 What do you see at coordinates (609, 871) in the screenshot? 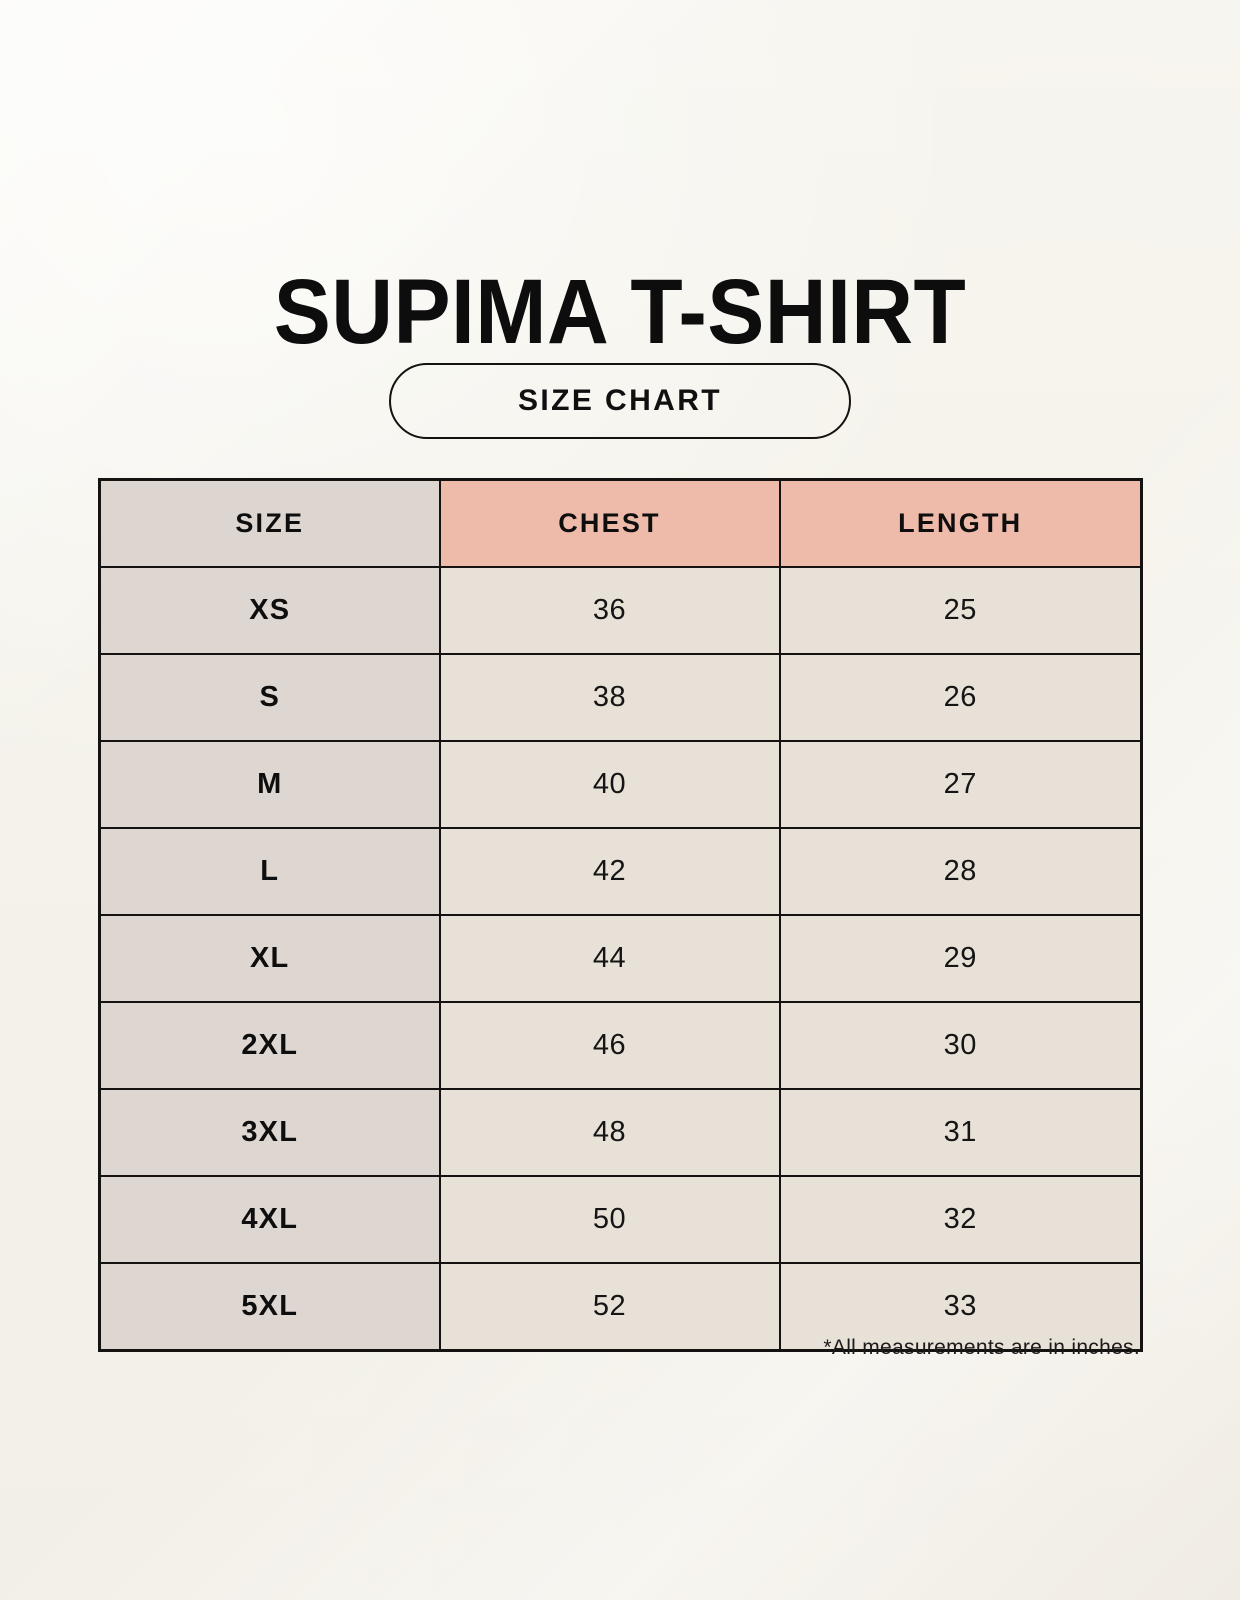
I see `cell-chest: 42` at bounding box center [609, 871].